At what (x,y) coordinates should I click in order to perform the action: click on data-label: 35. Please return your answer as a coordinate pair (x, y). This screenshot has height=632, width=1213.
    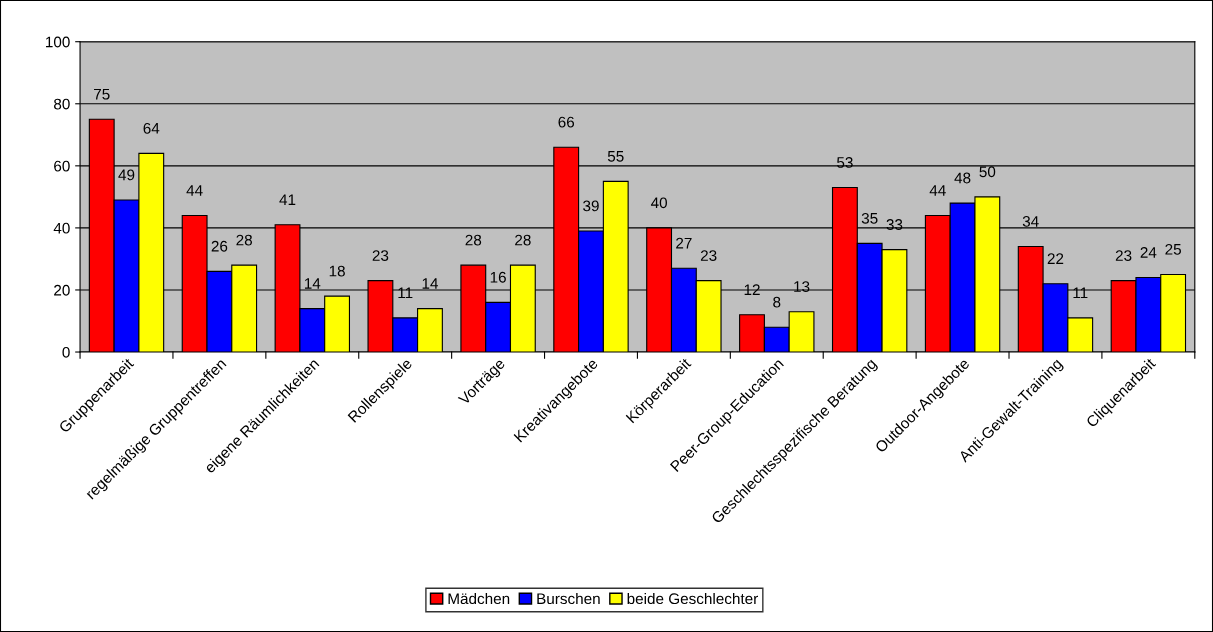
    Looking at the image, I should click on (869, 218).